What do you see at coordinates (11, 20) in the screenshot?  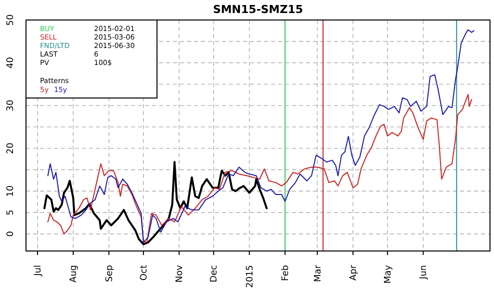 I see `y-tick-label: 50` at bounding box center [11, 20].